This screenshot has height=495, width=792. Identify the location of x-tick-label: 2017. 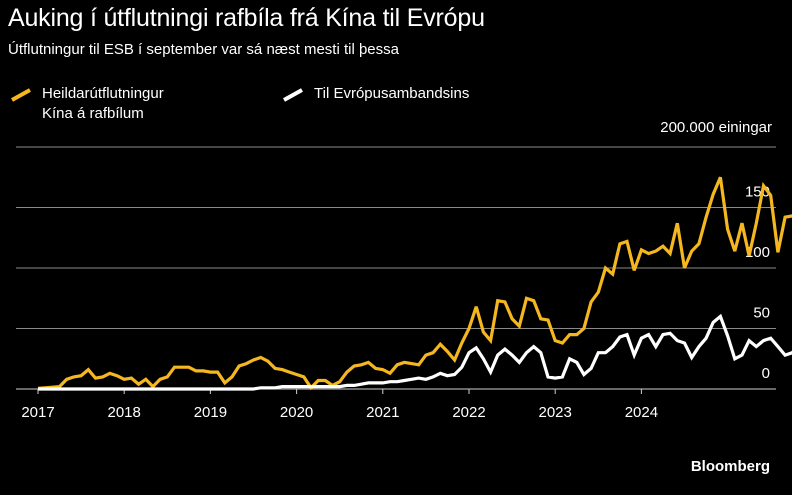
(37, 412).